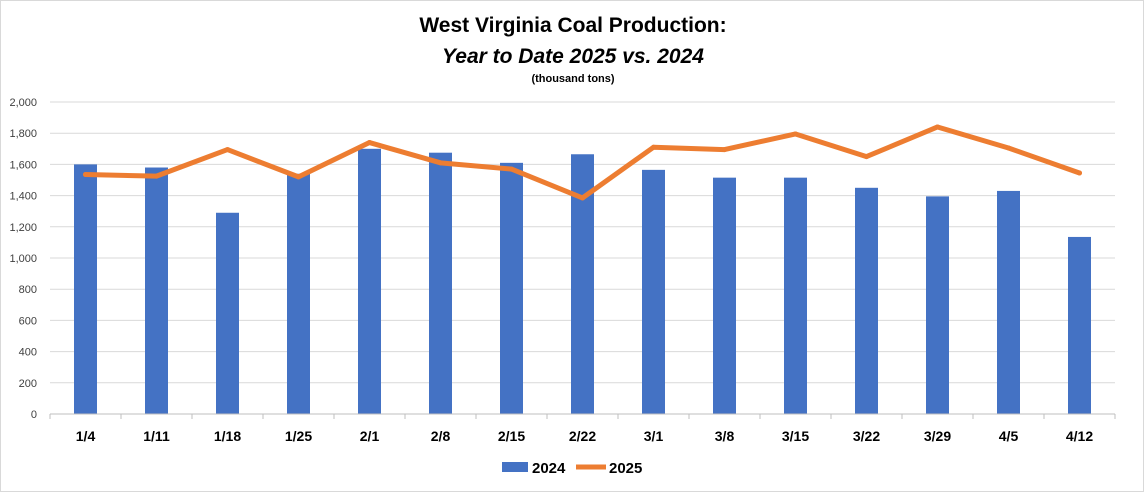 Image resolution: width=1144 pixels, height=493 pixels. What do you see at coordinates (549, 468) in the screenshot?
I see `legend-label-2024: 2024` at bounding box center [549, 468].